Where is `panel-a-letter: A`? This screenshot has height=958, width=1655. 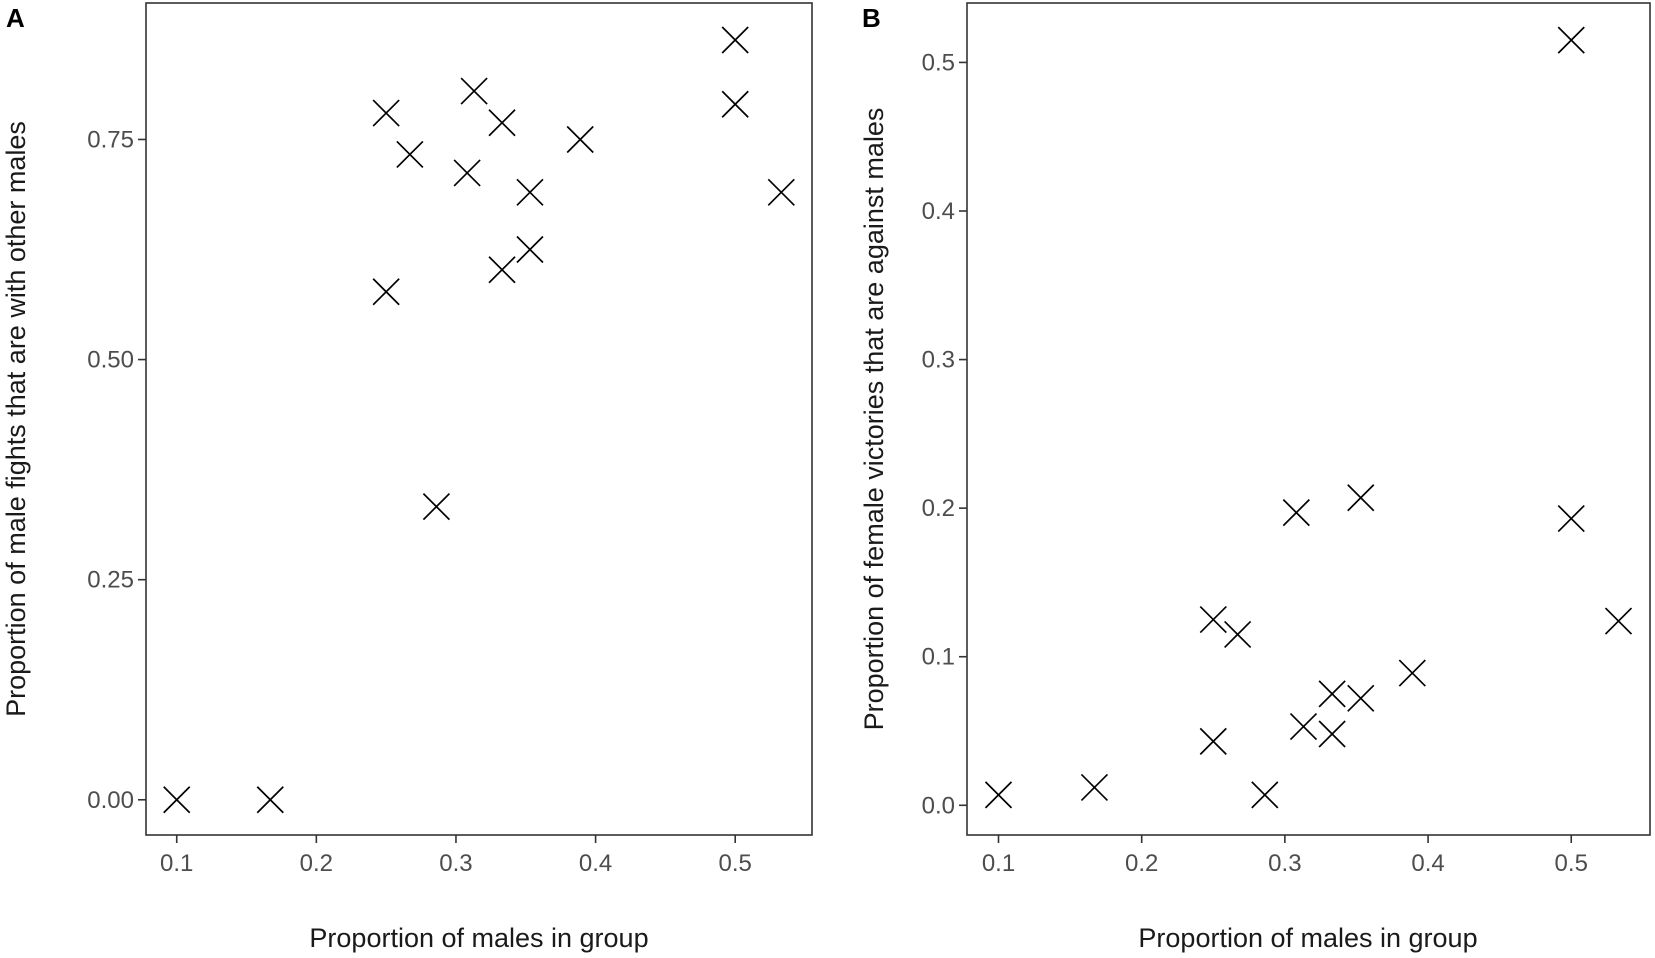
panel-a-letter: A is located at coordinates (15, 18).